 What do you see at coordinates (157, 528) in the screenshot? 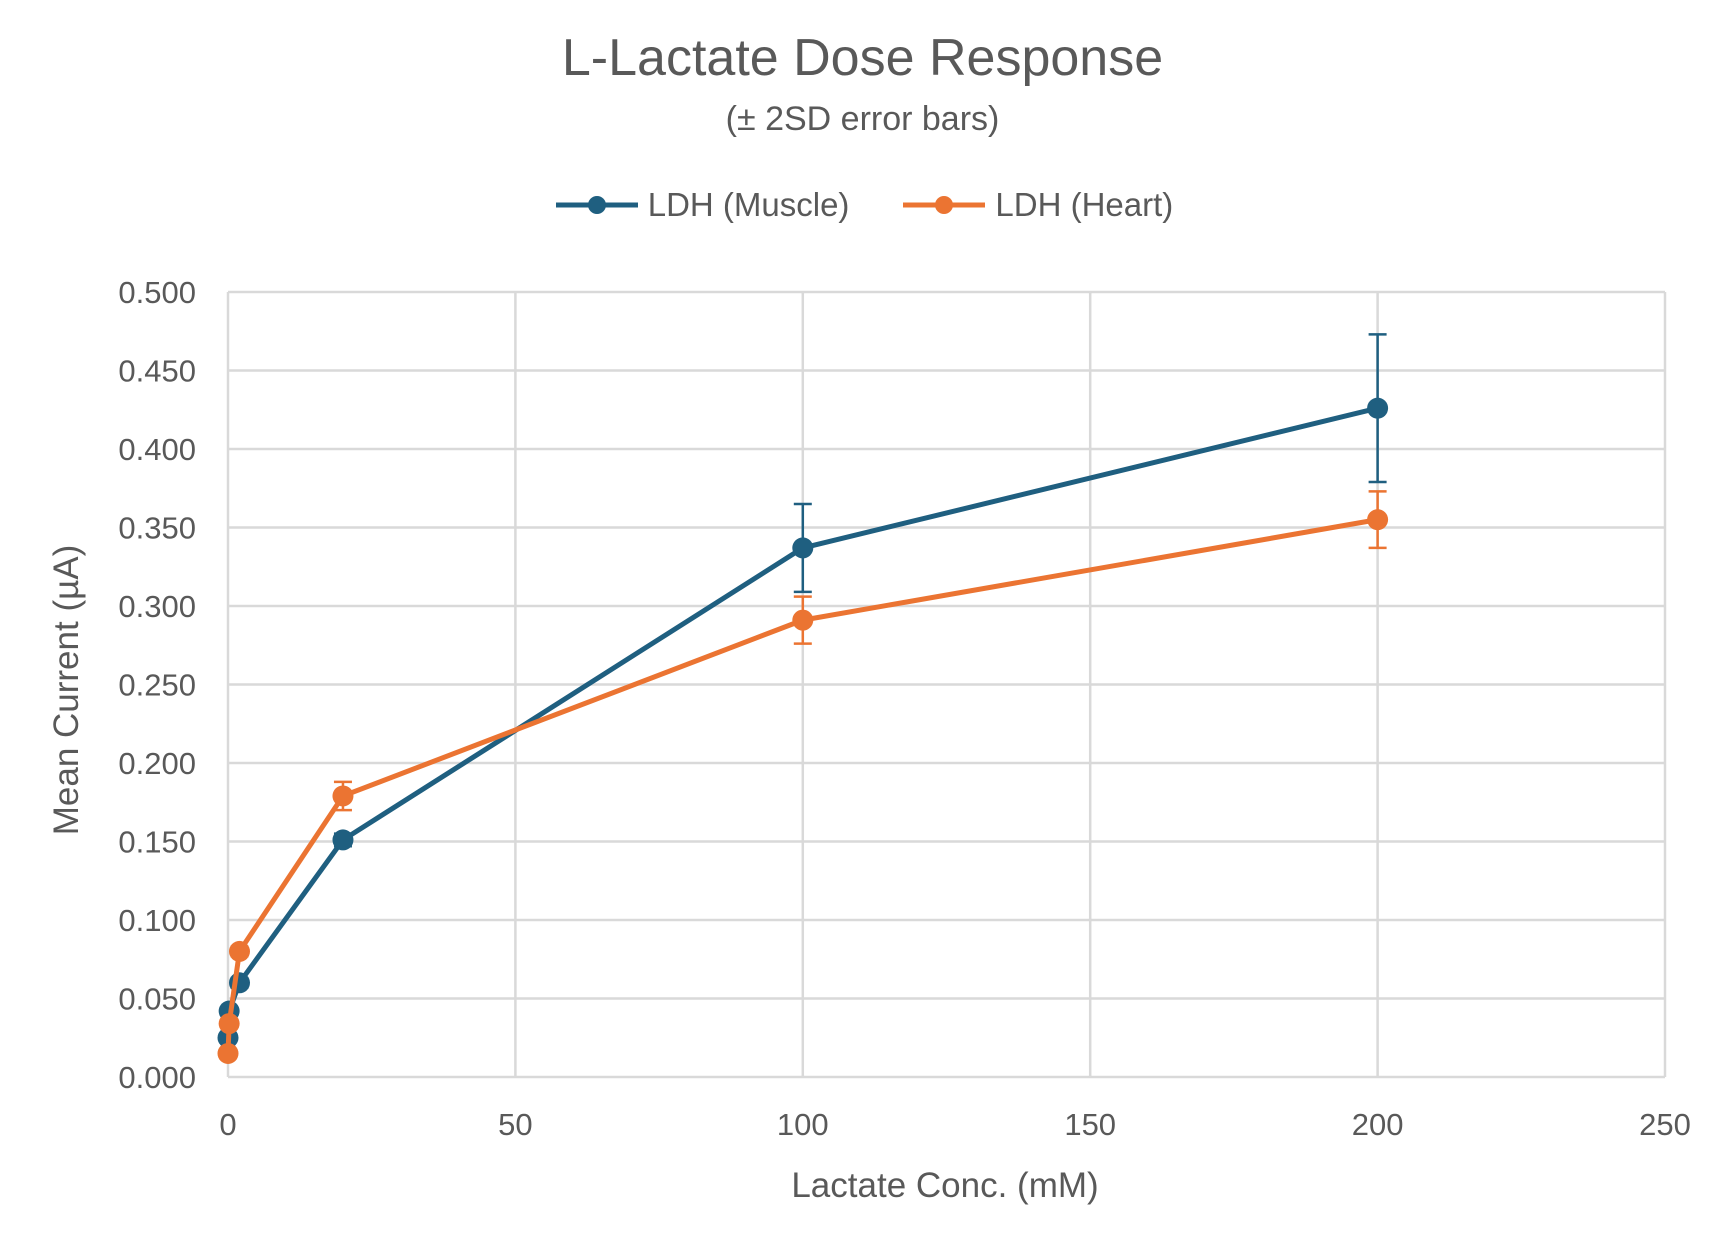
I see `y-tick-label: 0.350` at bounding box center [157, 528].